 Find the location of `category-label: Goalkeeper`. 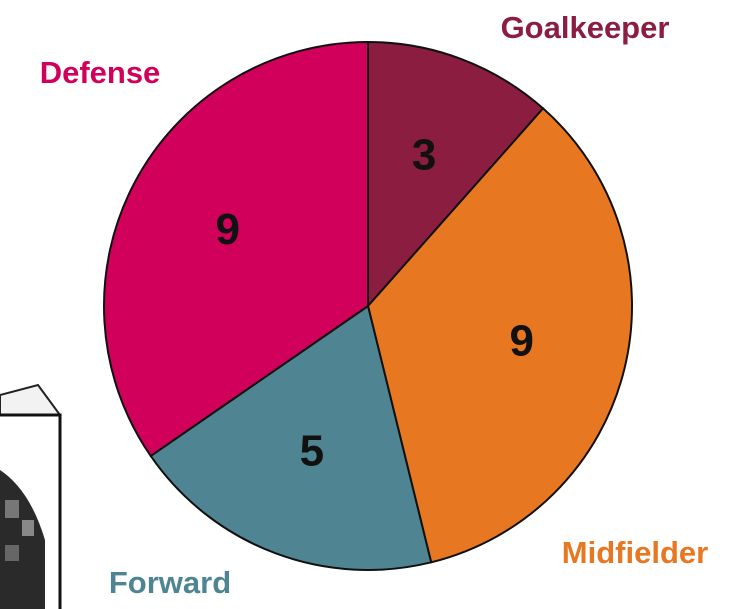

category-label: Goalkeeper is located at coordinates (585, 27).